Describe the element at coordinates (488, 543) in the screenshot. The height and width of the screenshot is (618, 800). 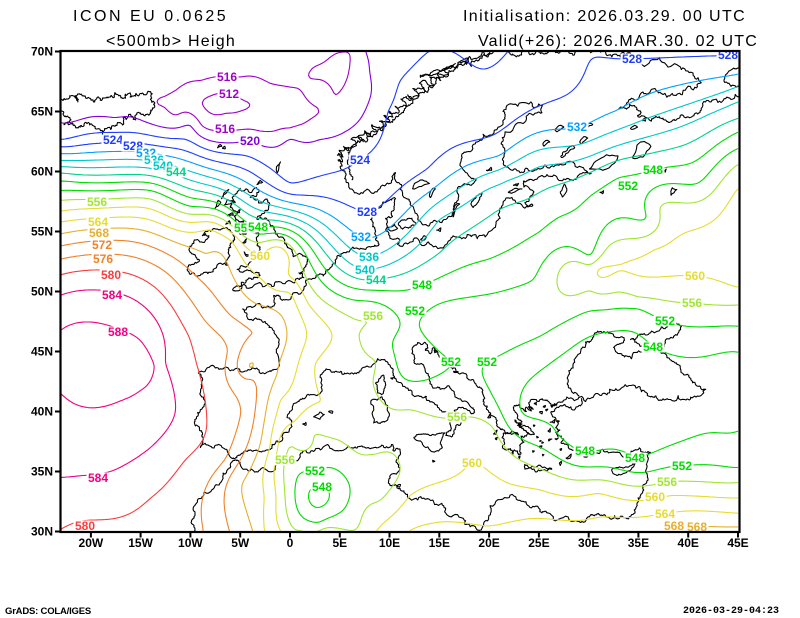
I see `svg-text: 20E` at that location.